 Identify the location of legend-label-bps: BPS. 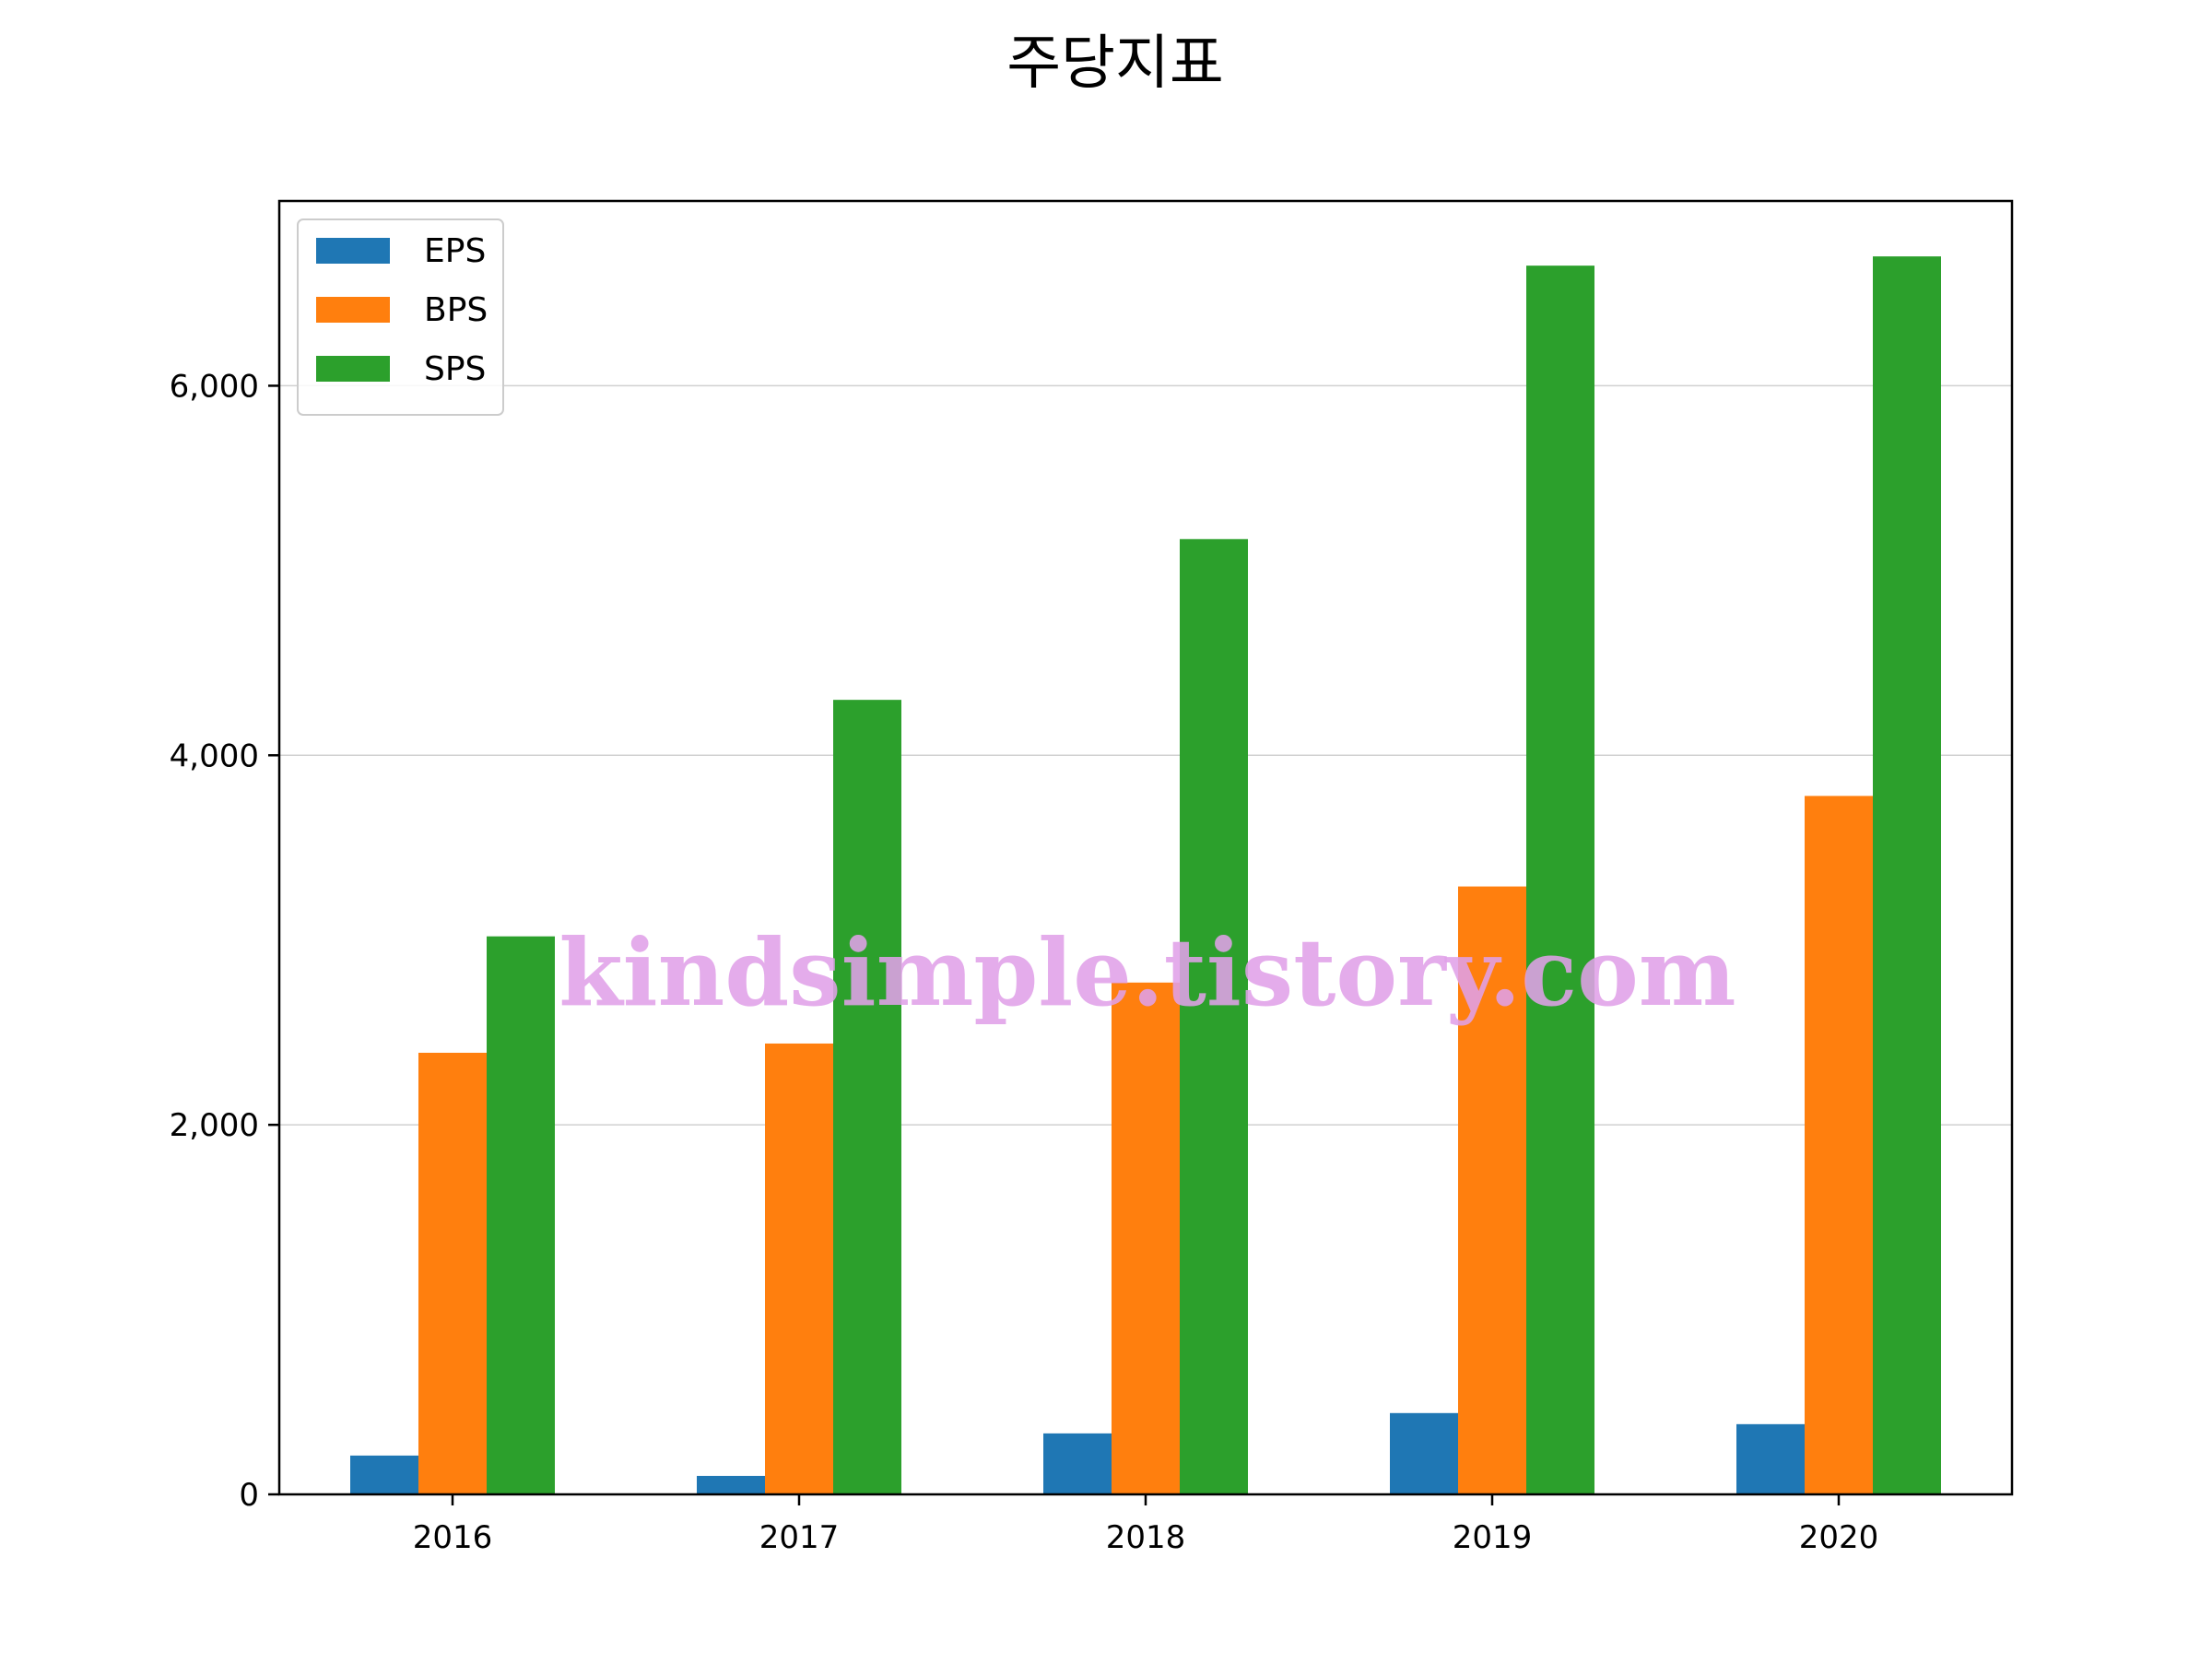
(456, 310).